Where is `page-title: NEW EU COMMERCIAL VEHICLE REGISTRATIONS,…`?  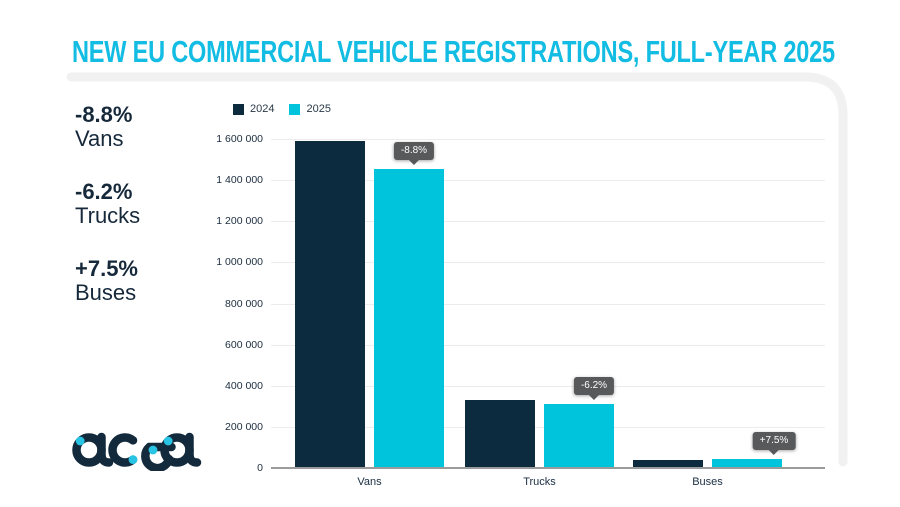
page-title: NEW EU COMMERCIAL VEHICLE REGISTRATIONS,… is located at coordinates (453, 51).